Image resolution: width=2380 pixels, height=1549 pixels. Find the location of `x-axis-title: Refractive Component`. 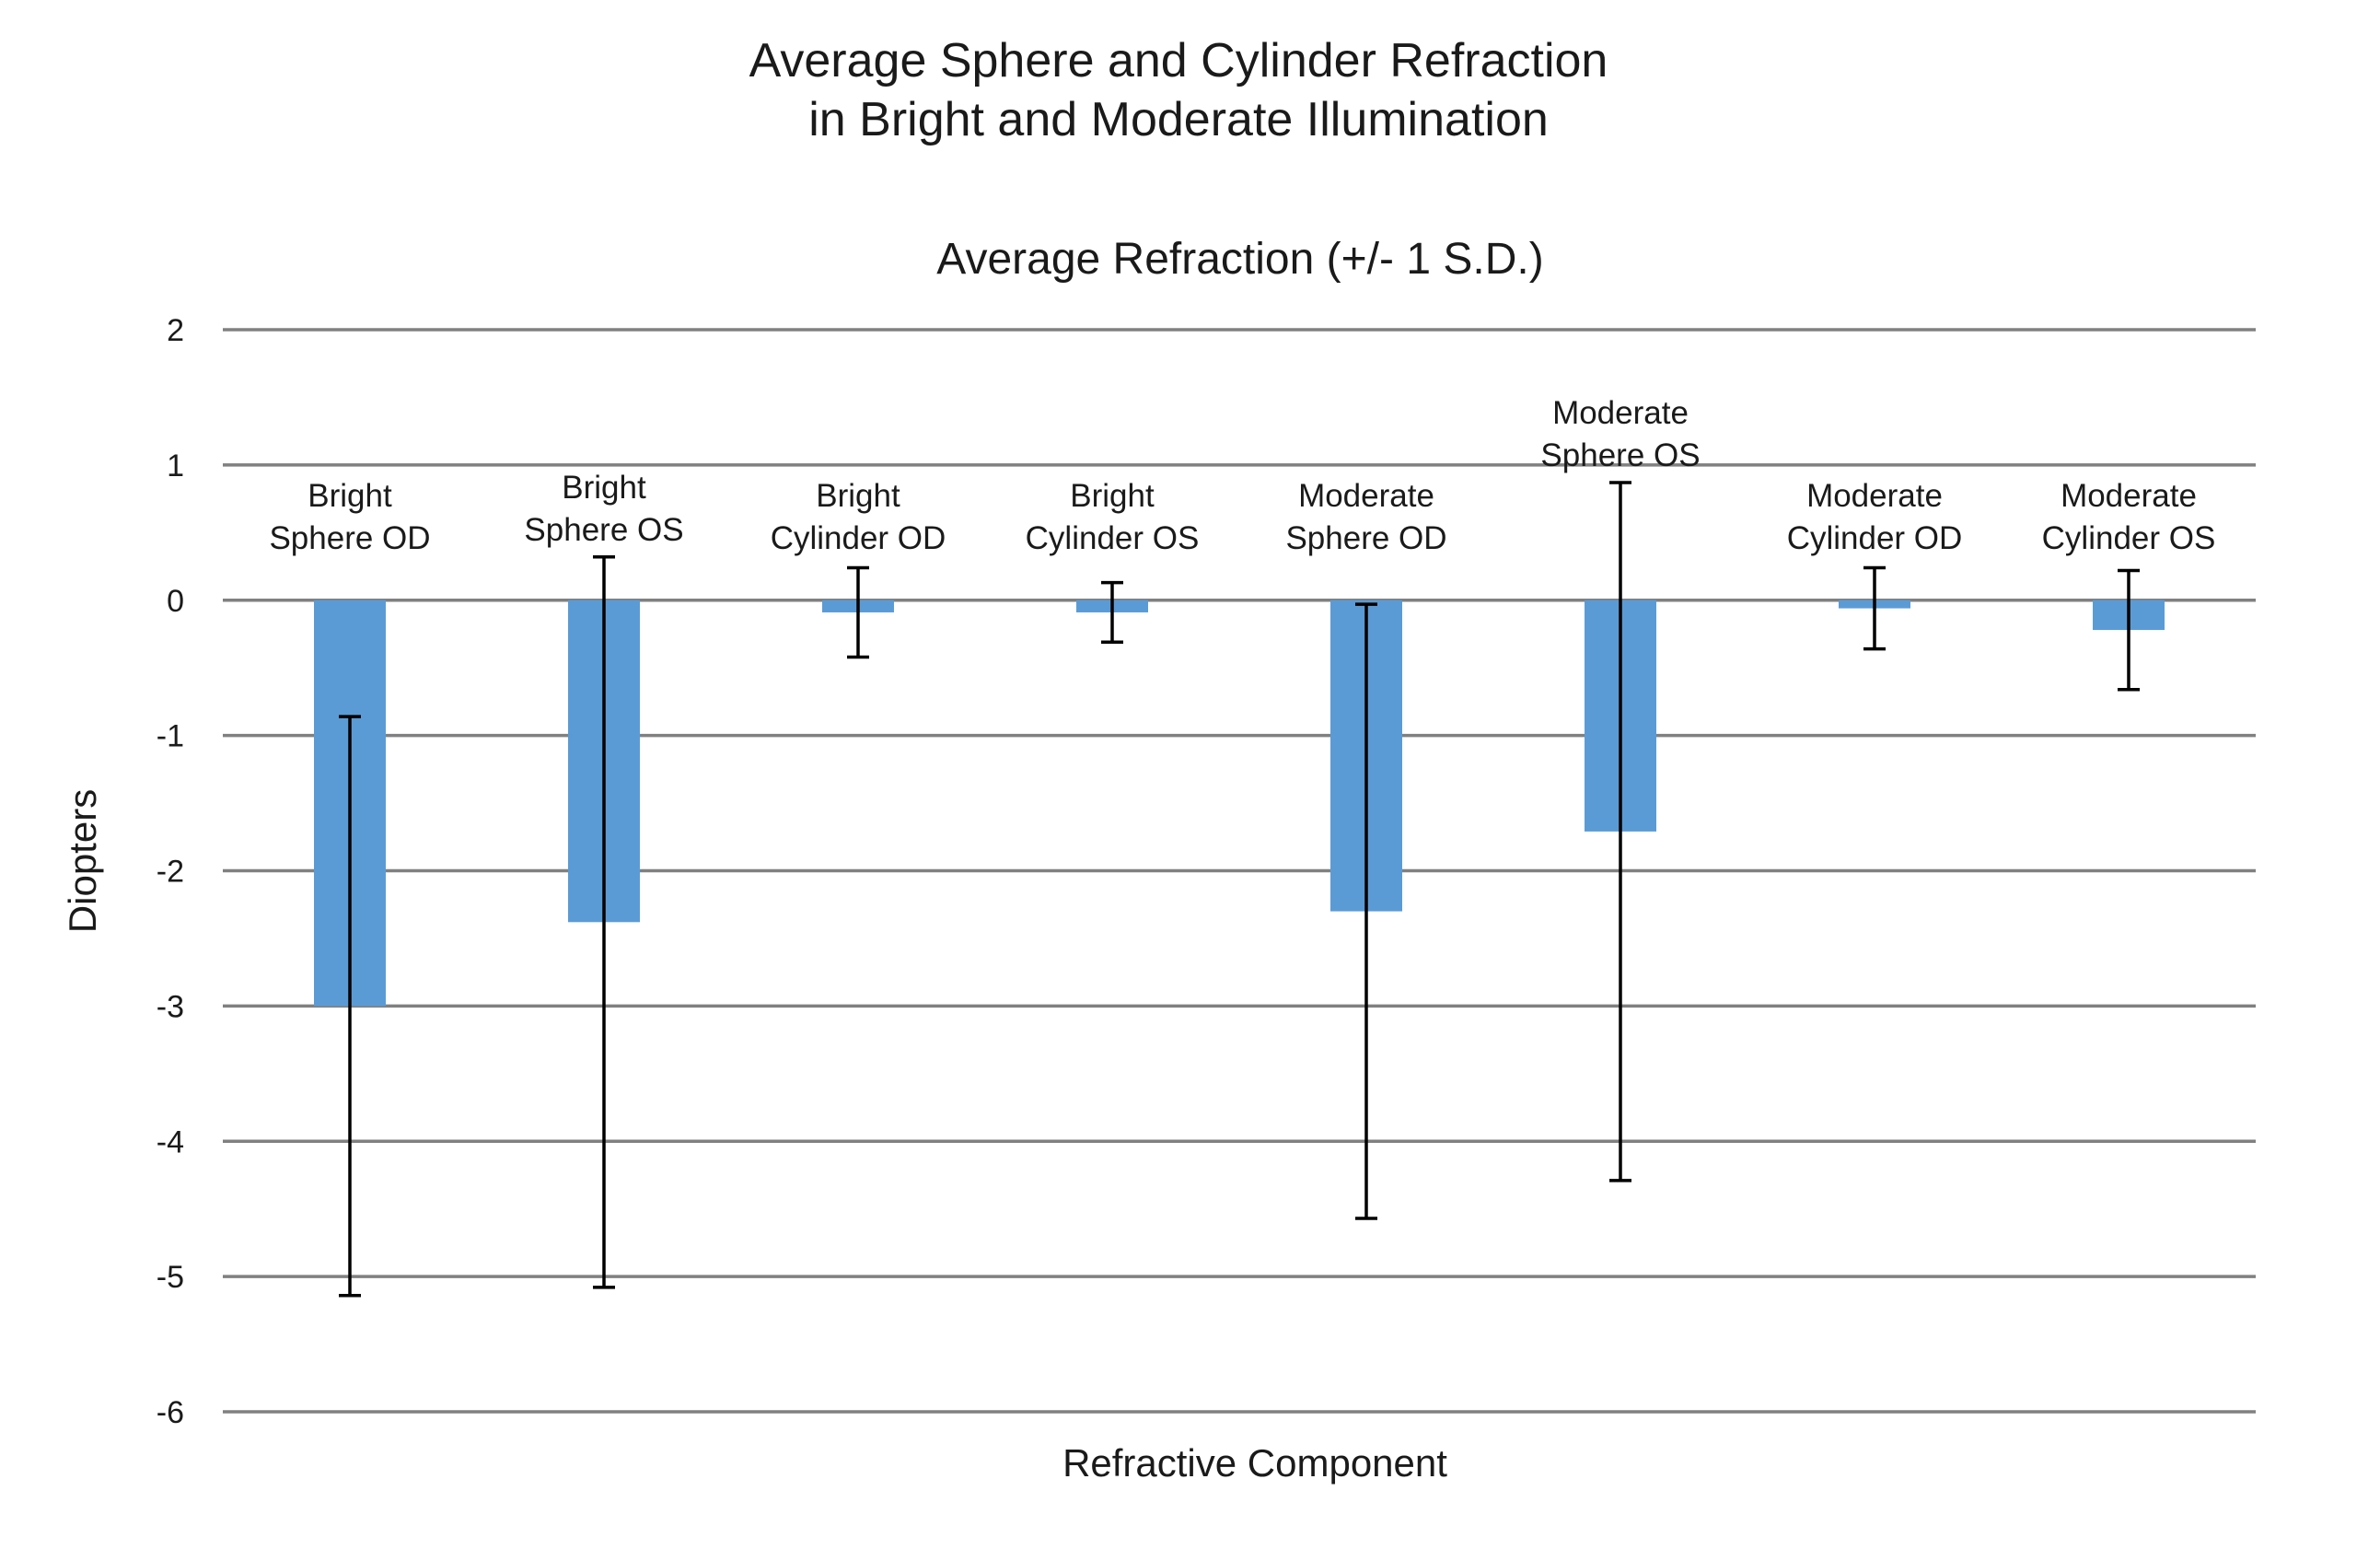

x-axis-title: Refractive Component is located at coordinates (1254, 1463).